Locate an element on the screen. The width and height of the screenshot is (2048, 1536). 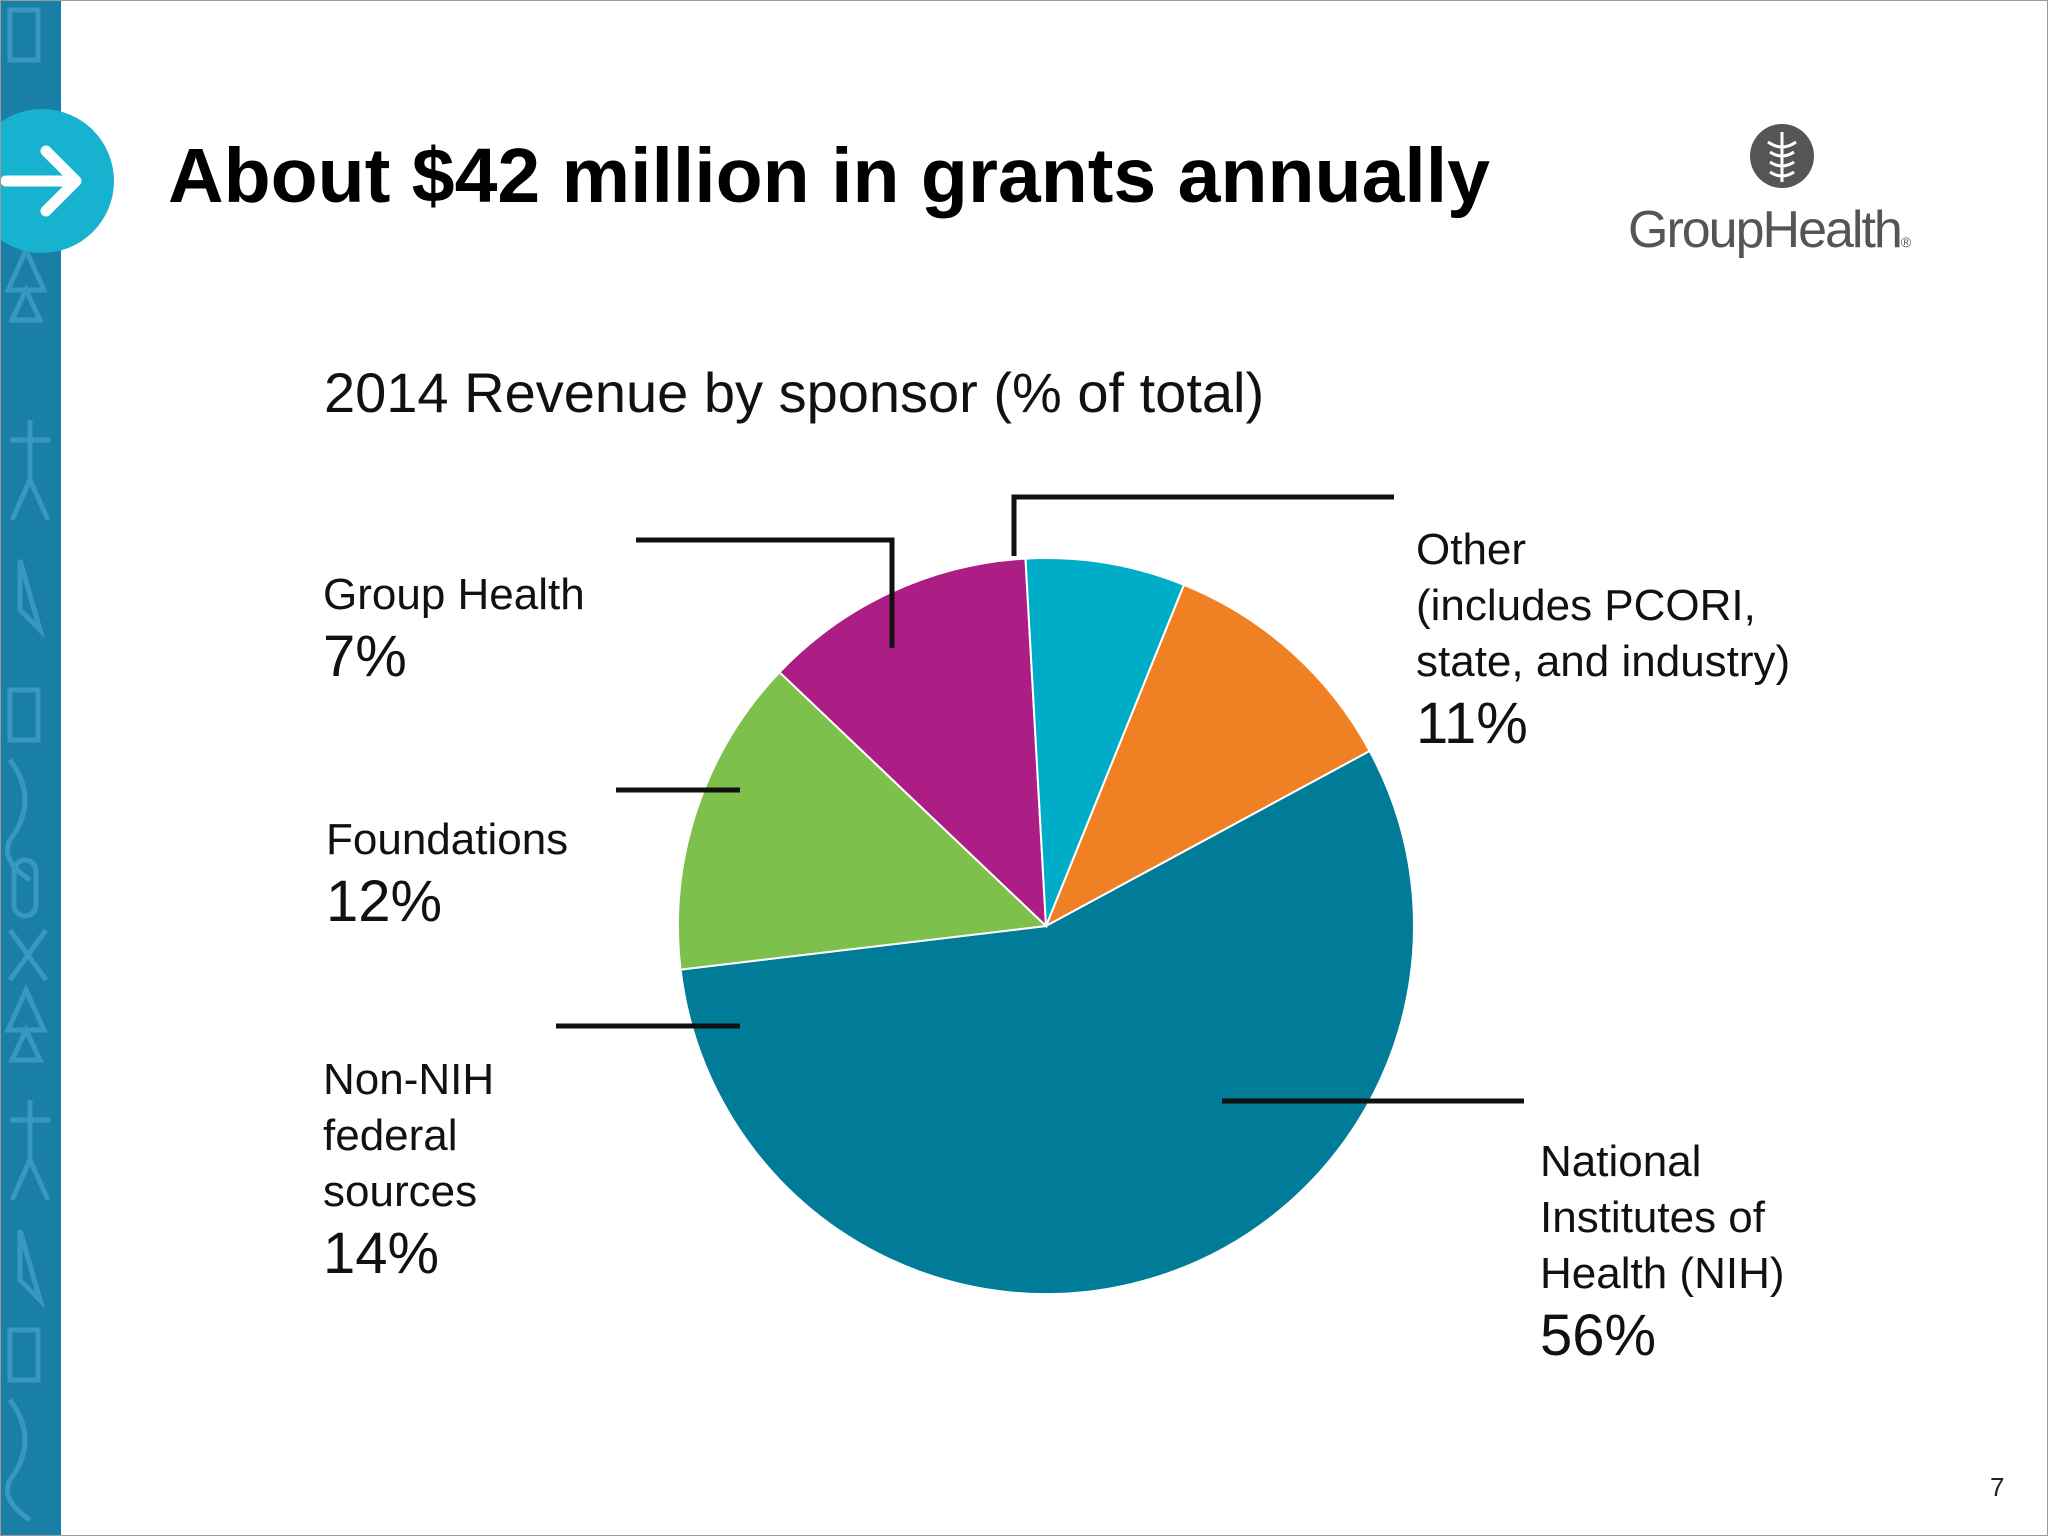
logo-wordmark: GroupHealth® is located at coordinates (1788, 236).